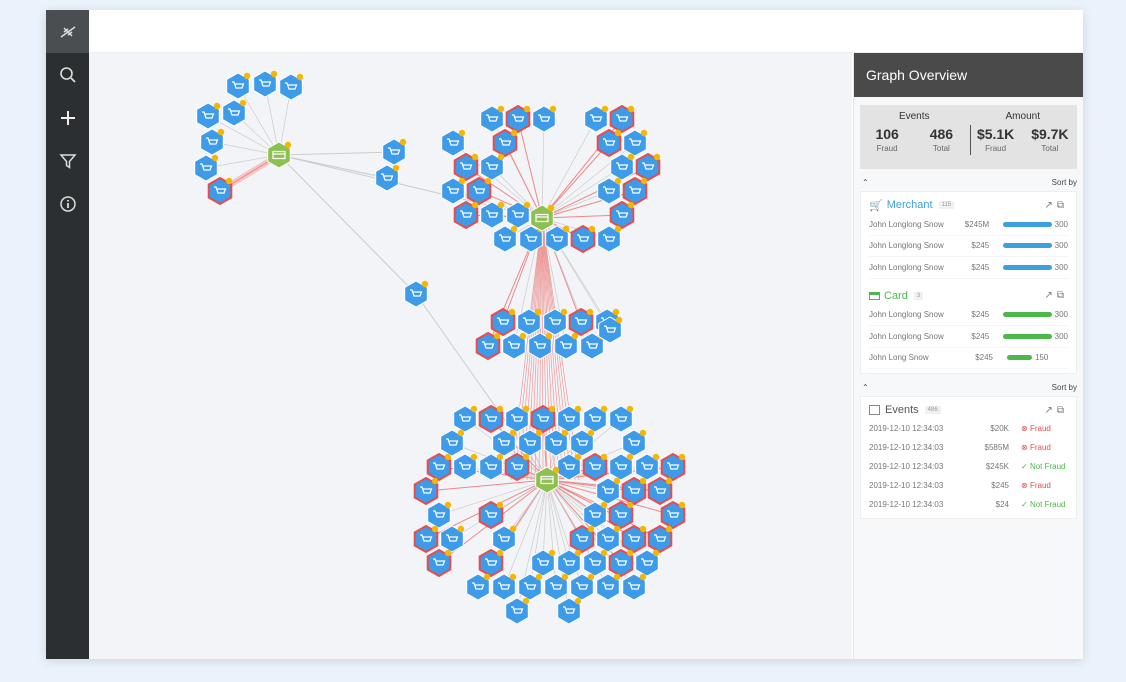  What do you see at coordinates (968, 485) in the screenshot?
I see `event-row: 2019-12-10 12:34:03 $245 ⊗ Fraud` at bounding box center [968, 485].